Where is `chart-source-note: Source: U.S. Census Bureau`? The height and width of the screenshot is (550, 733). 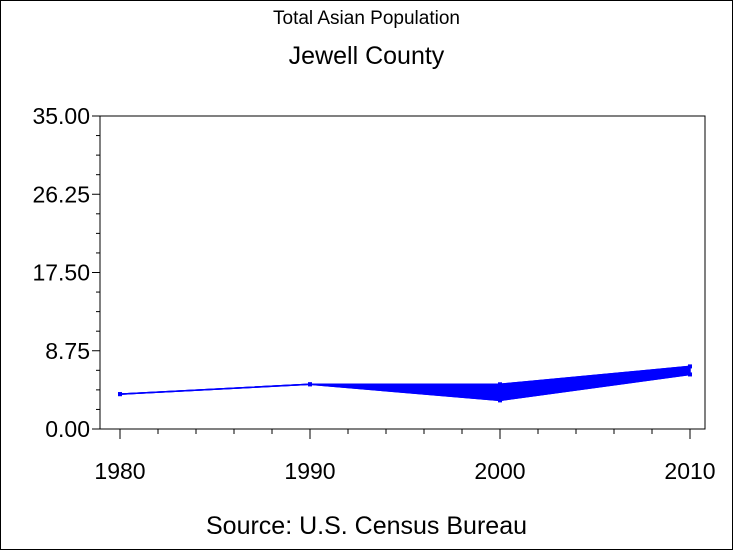 chart-source-note: Source: U.S. Census Bureau is located at coordinates (366, 526).